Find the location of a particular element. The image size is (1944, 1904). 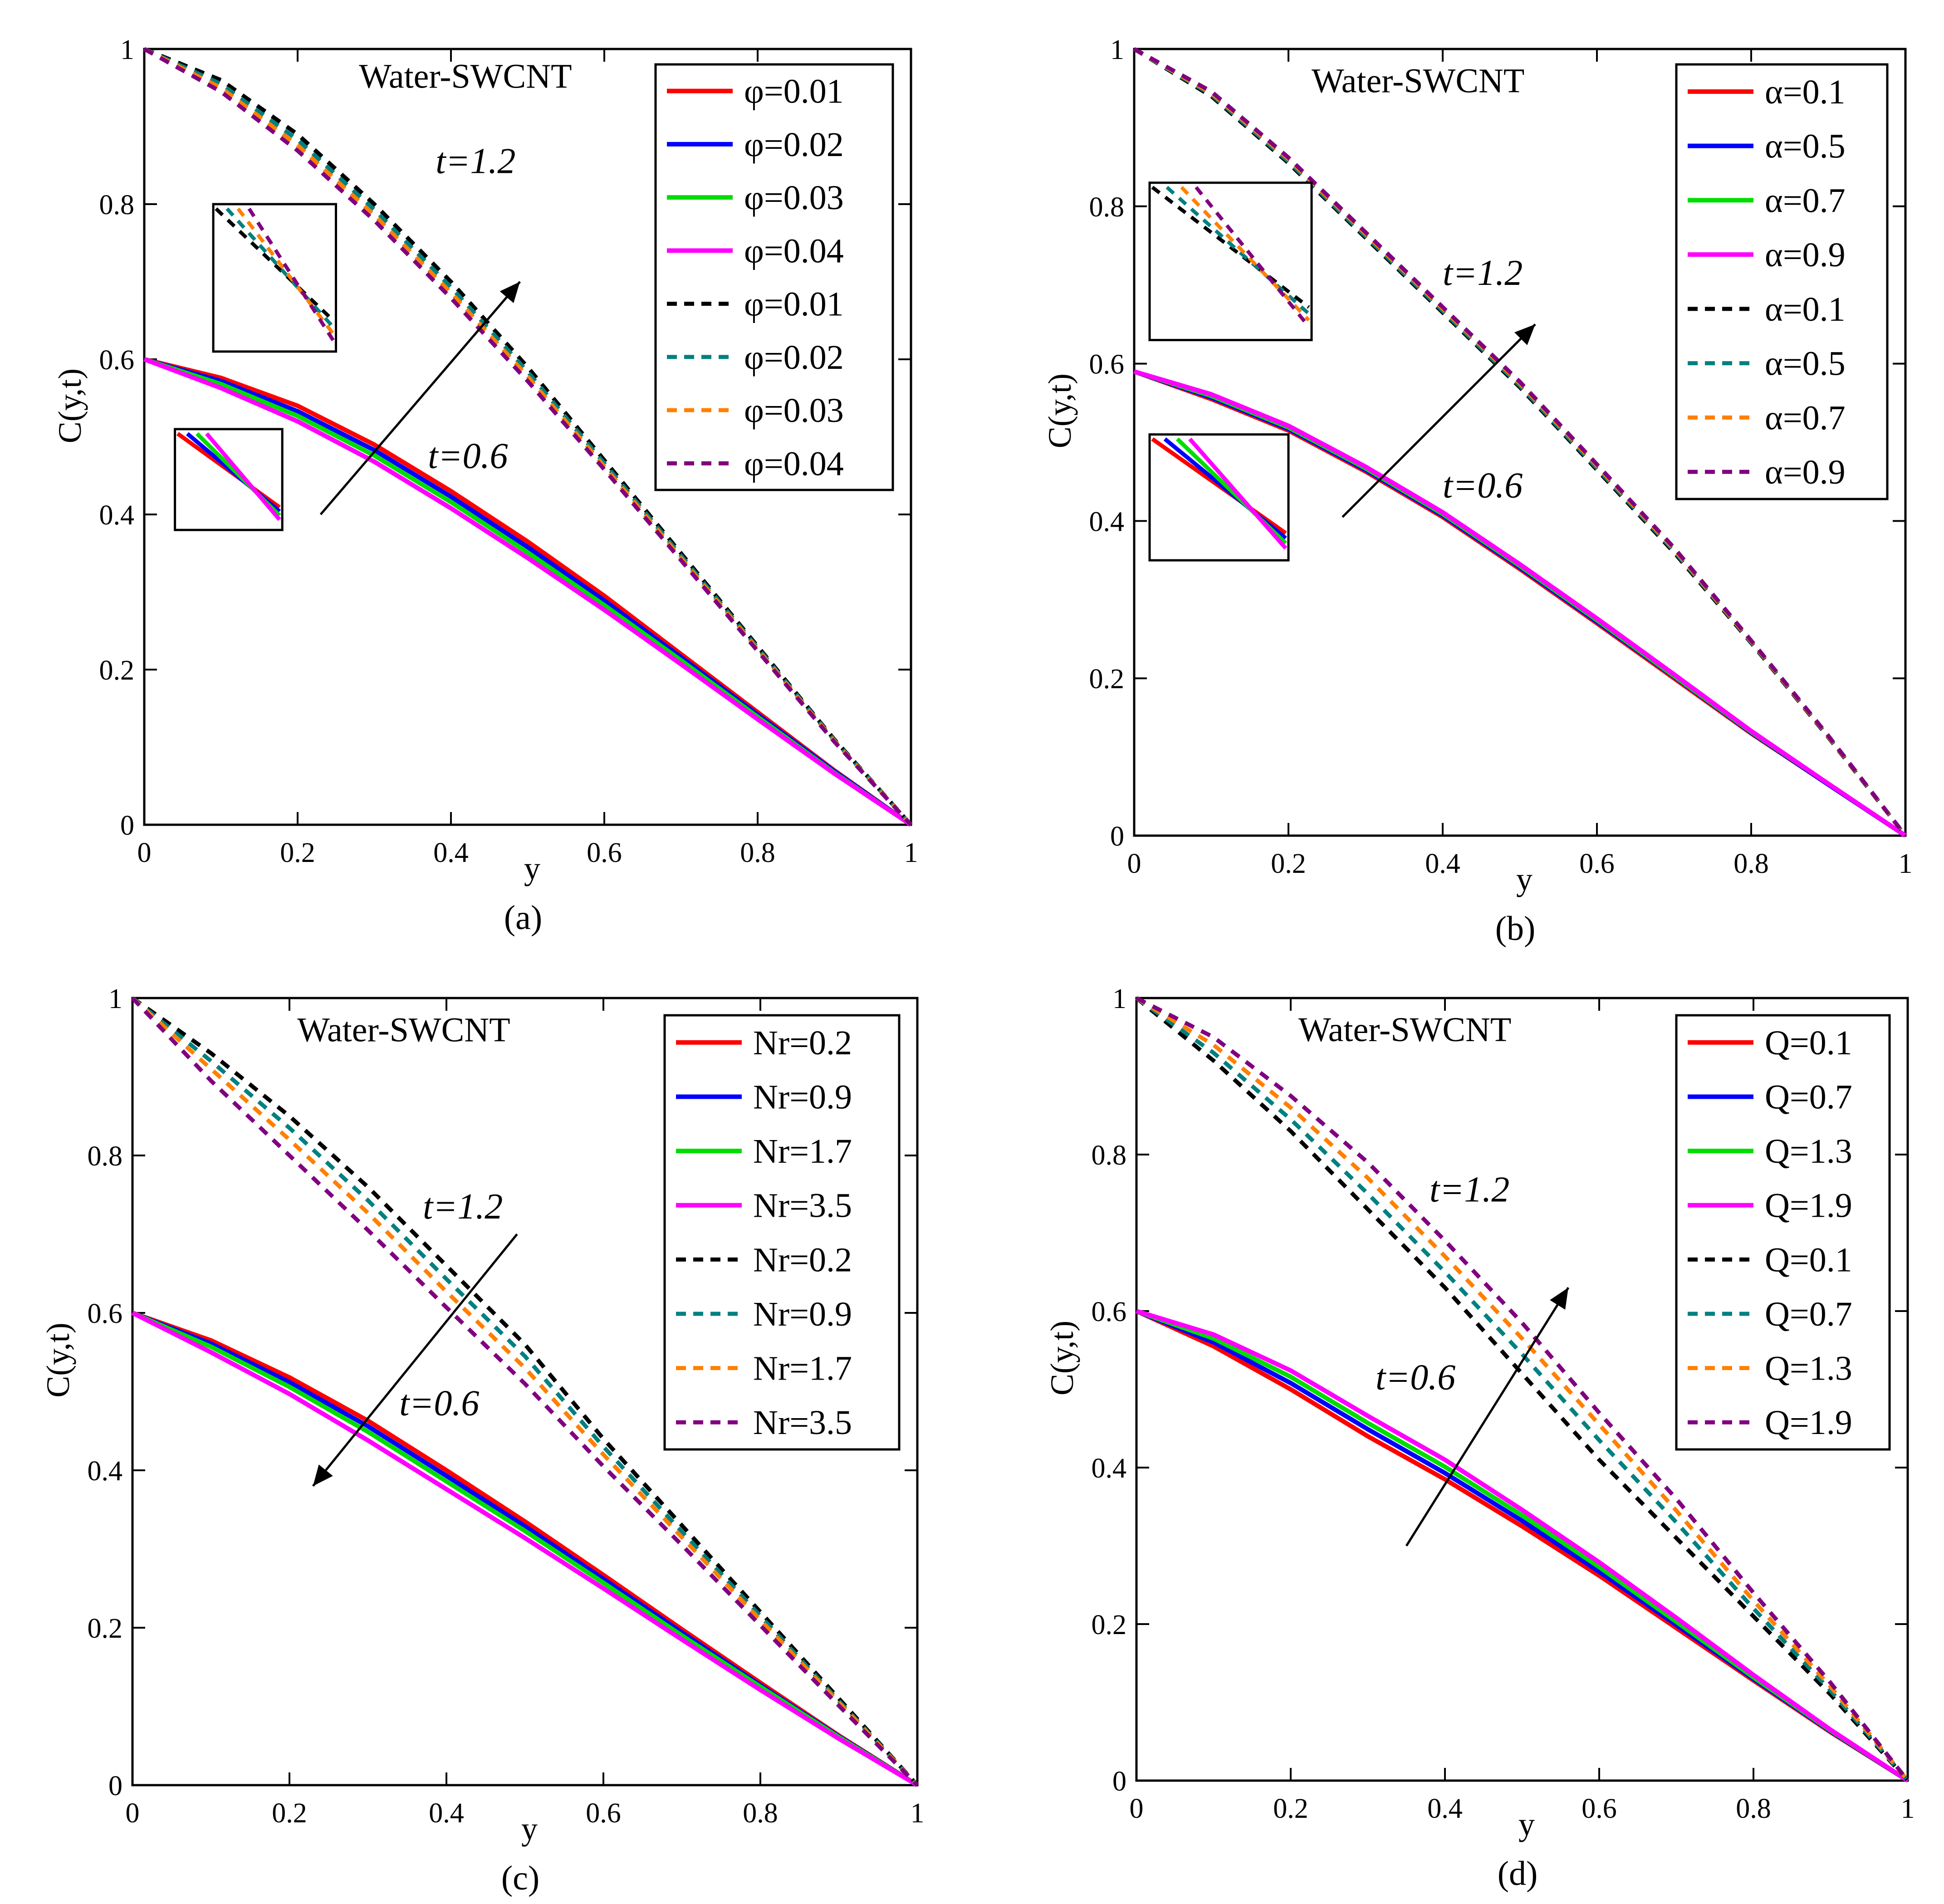

panel-label: (d) is located at coordinates (1518, 1874).